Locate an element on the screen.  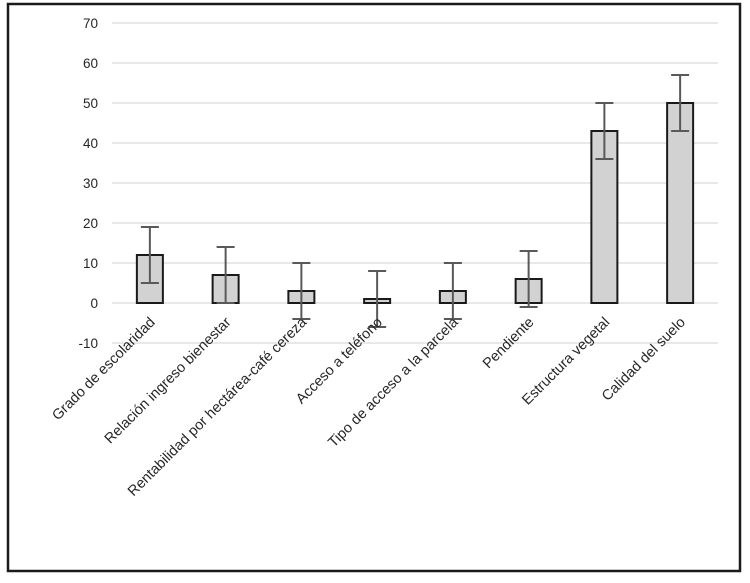
y-tick-label: 50 is located at coordinates (90, 103).